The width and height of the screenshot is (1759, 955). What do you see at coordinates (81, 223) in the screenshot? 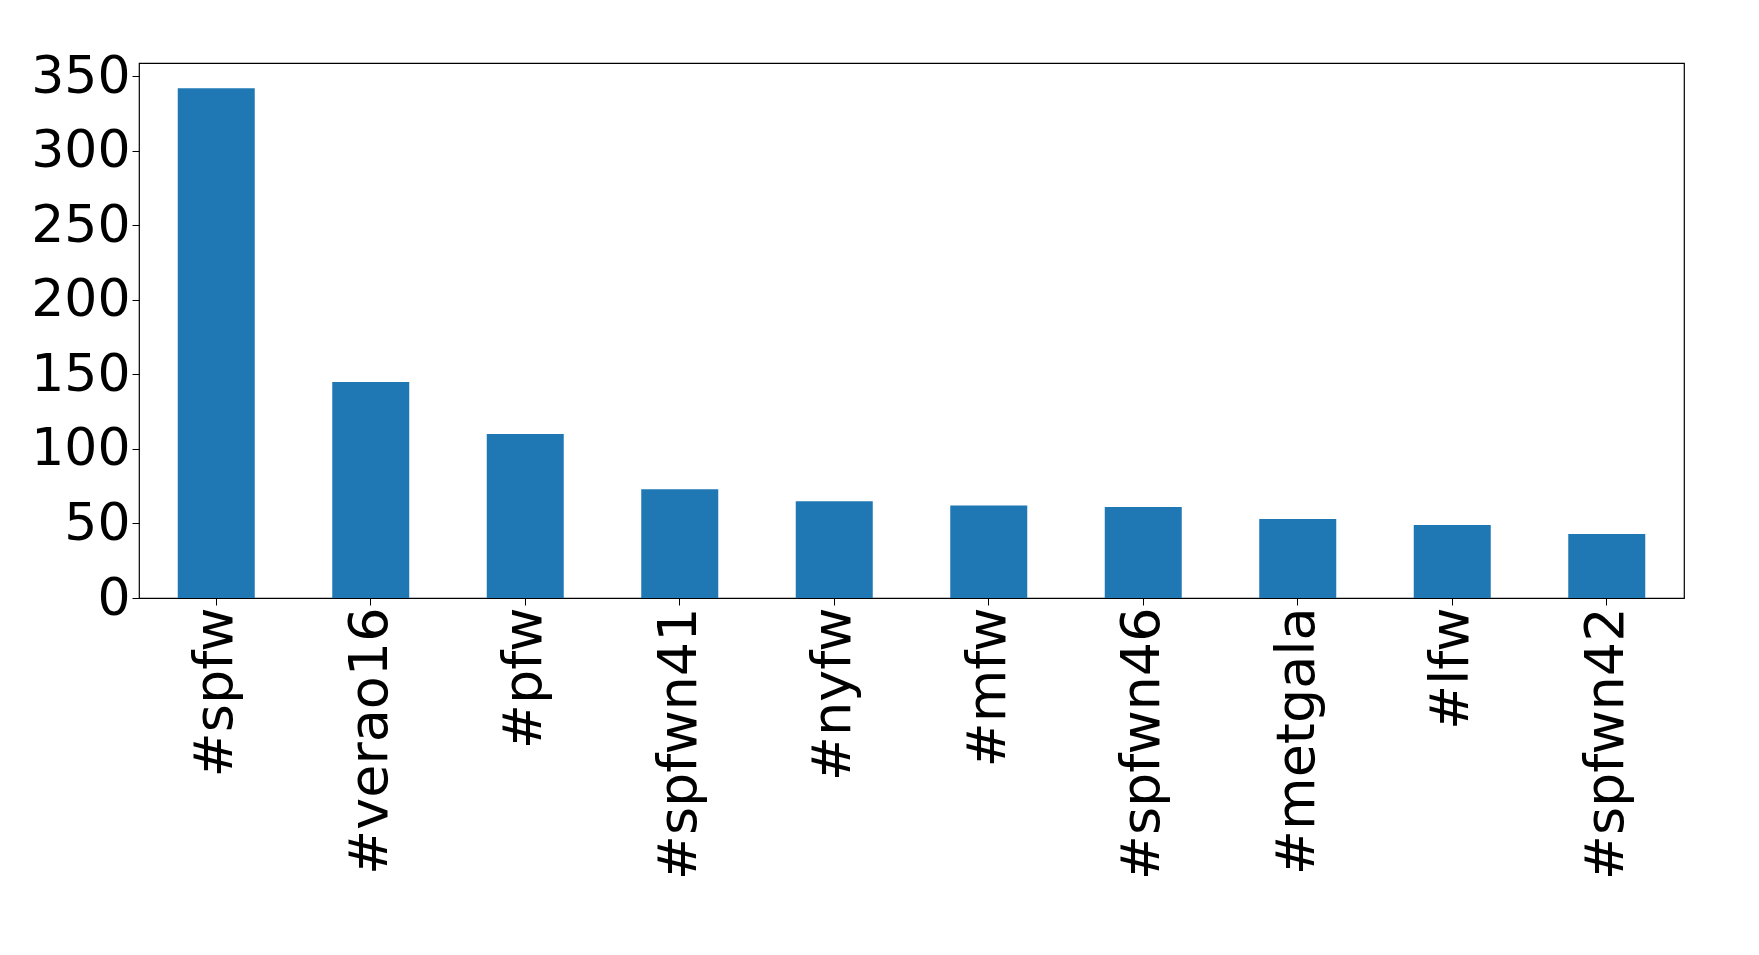
I see `y-tick-label: 250` at bounding box center [81, 223].